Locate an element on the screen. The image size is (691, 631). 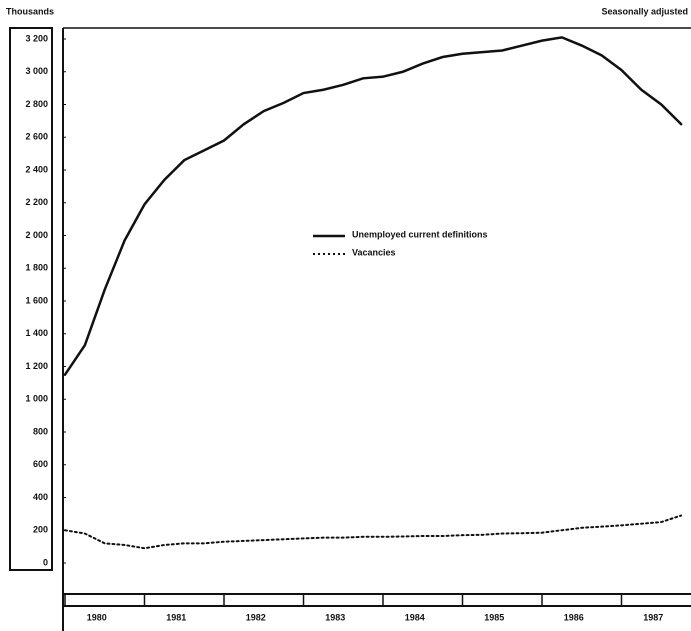
series-line is located at coordinates (373, 532).